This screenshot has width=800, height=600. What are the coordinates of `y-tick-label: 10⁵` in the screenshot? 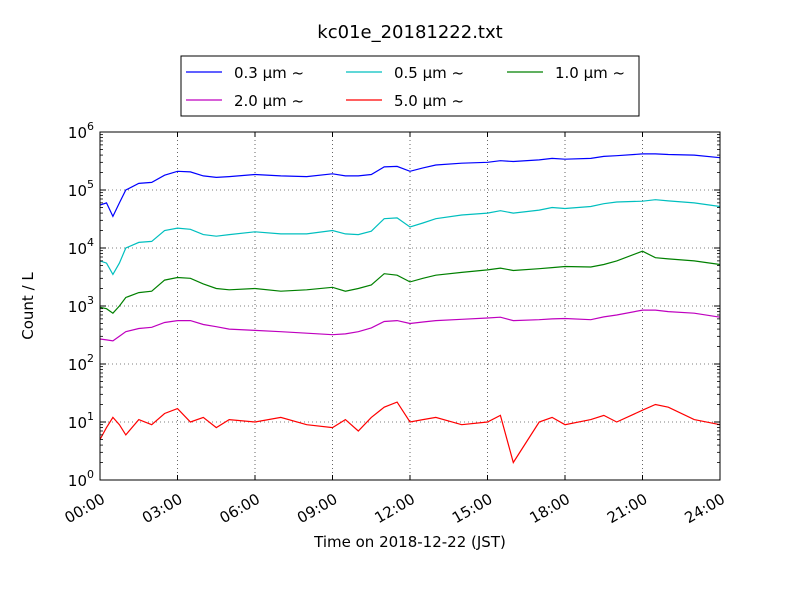 It's located at (81, 189).